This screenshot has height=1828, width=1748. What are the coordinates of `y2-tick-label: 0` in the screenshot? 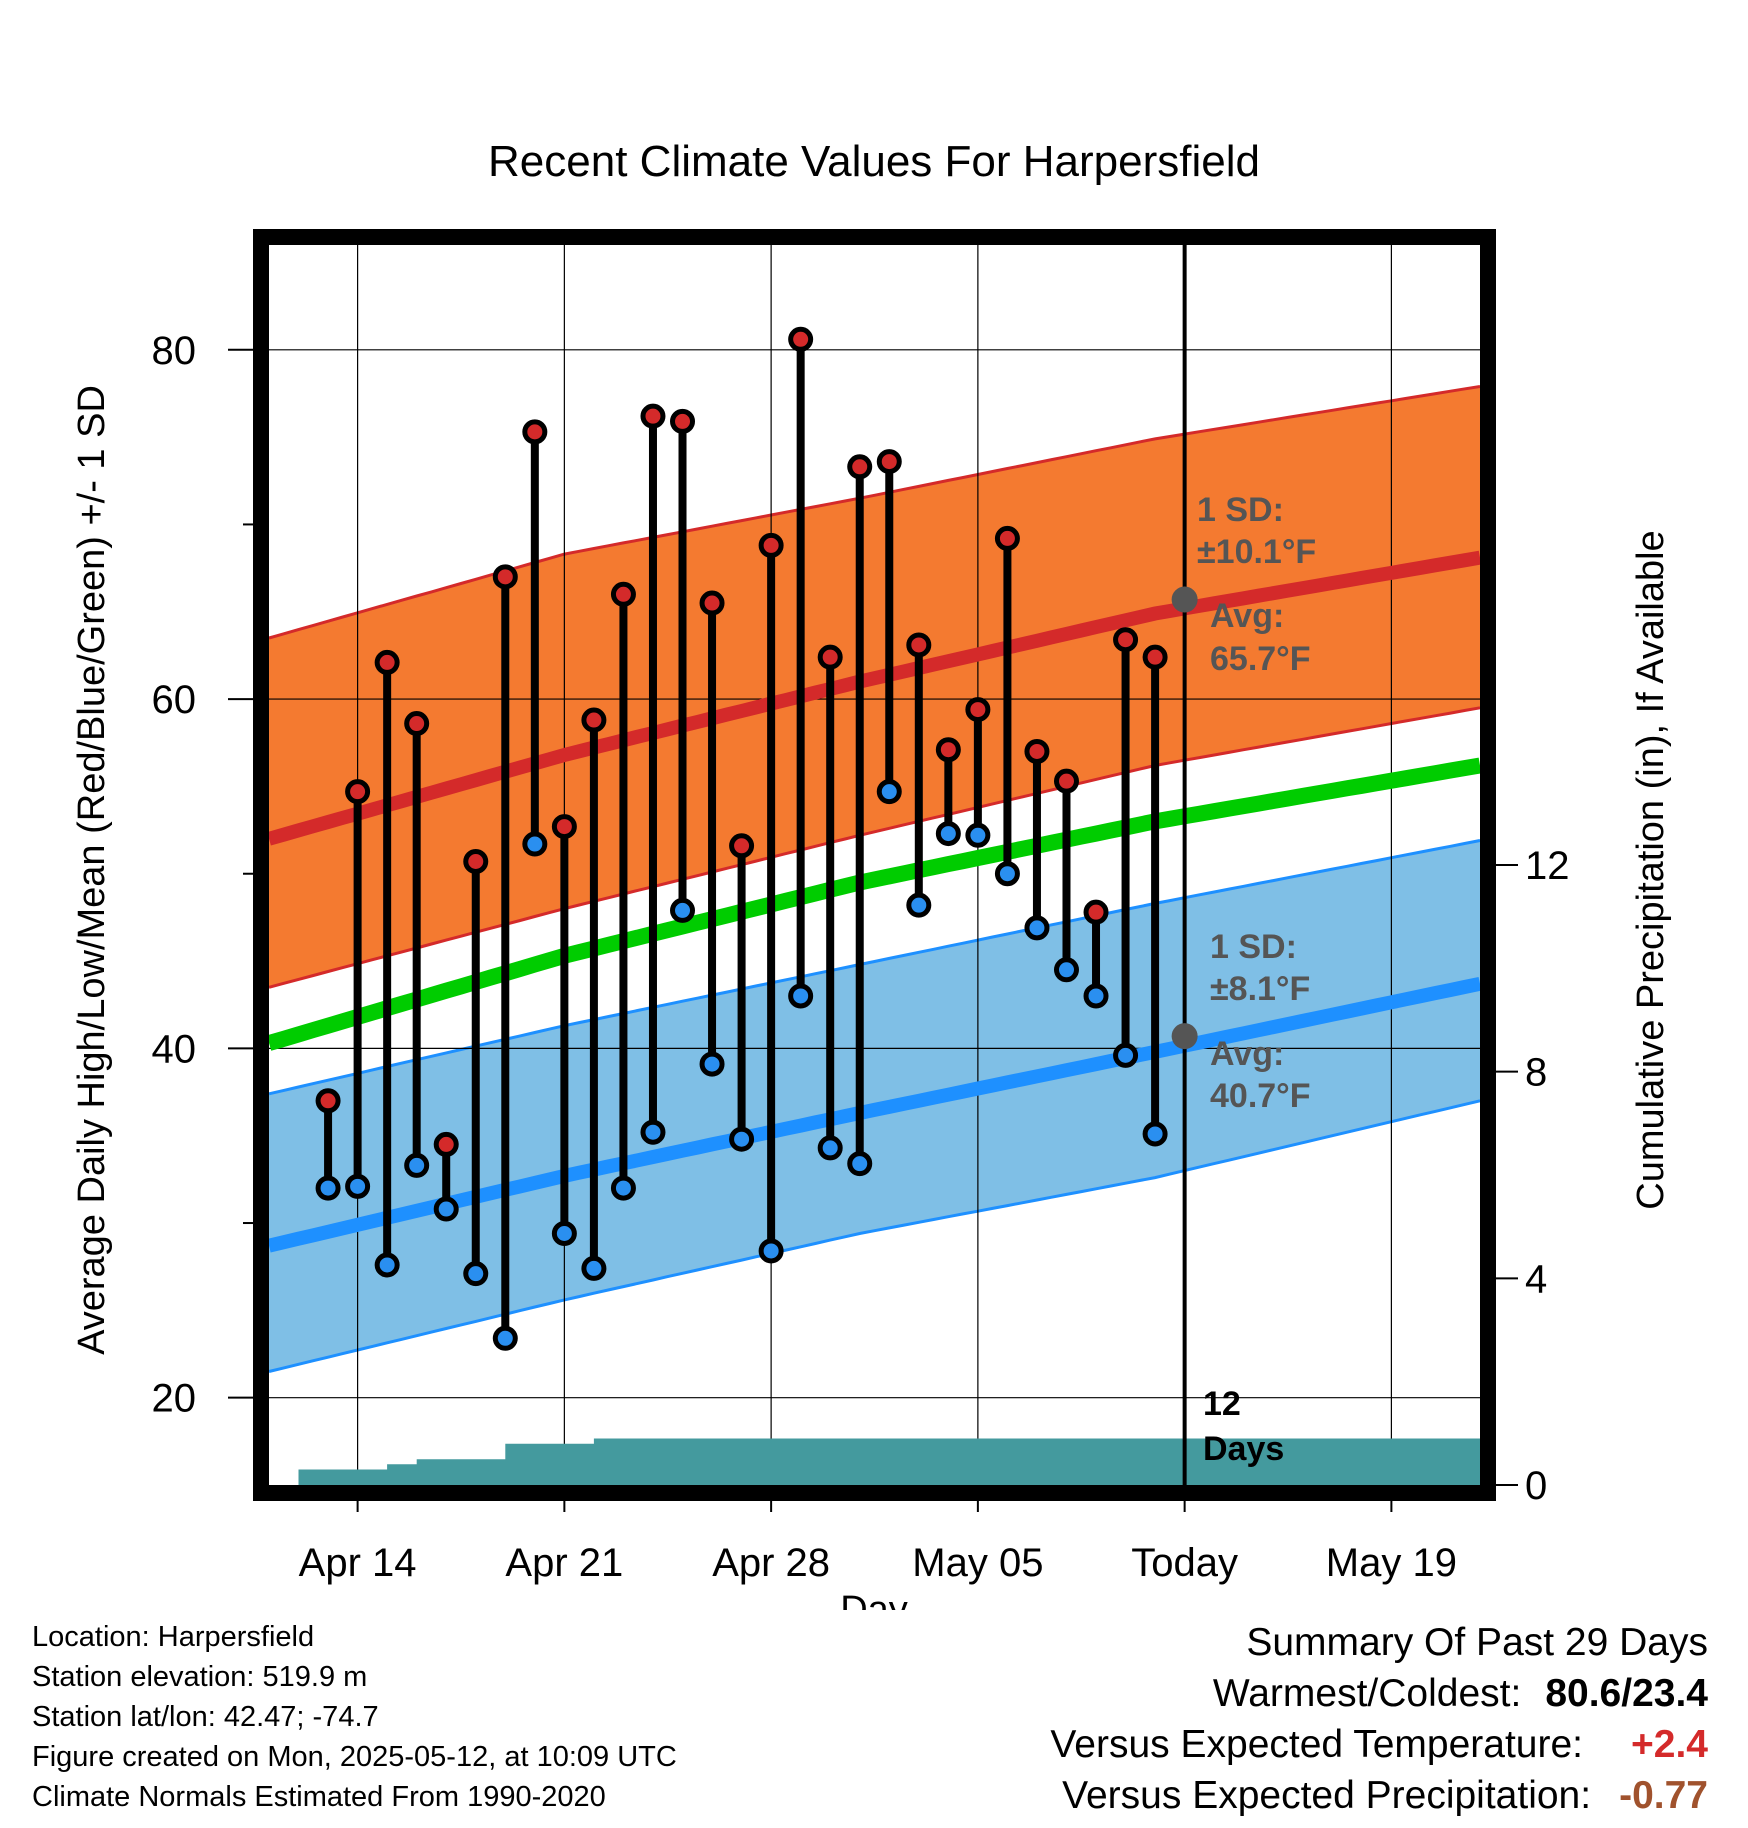 It's located at (1536, 1486).